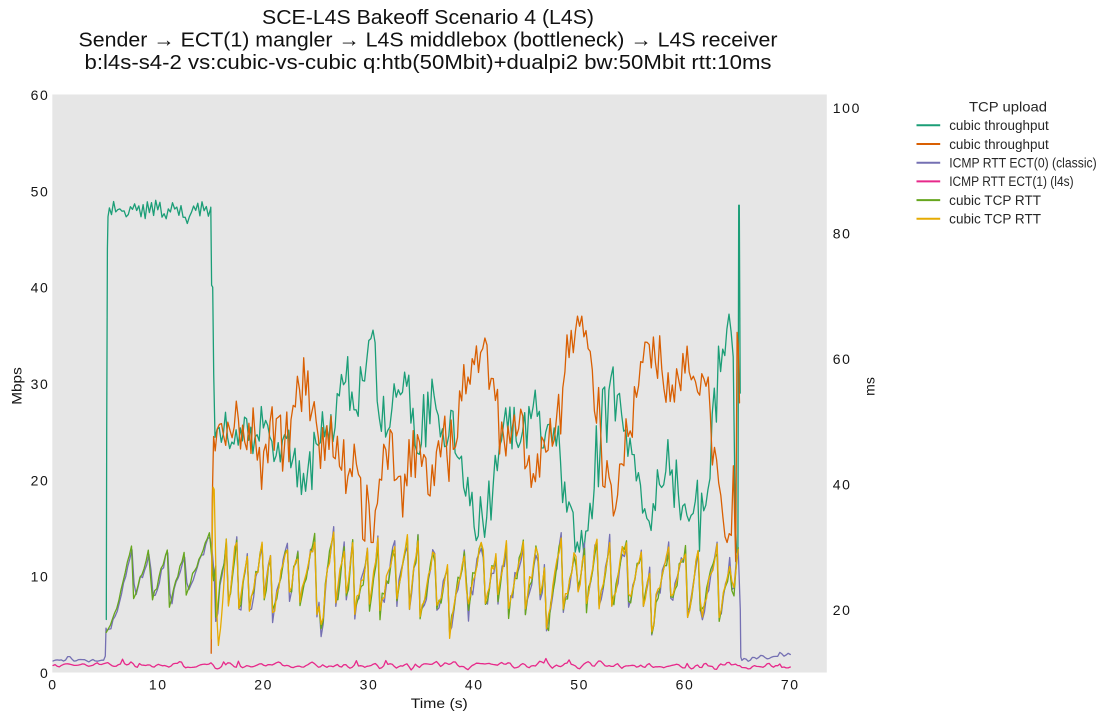 The height and width of the screenshot is (721, 1111). Describe the element at coordinates (842, 234) in the screenshot. I see `svg-text: 80` at that location.